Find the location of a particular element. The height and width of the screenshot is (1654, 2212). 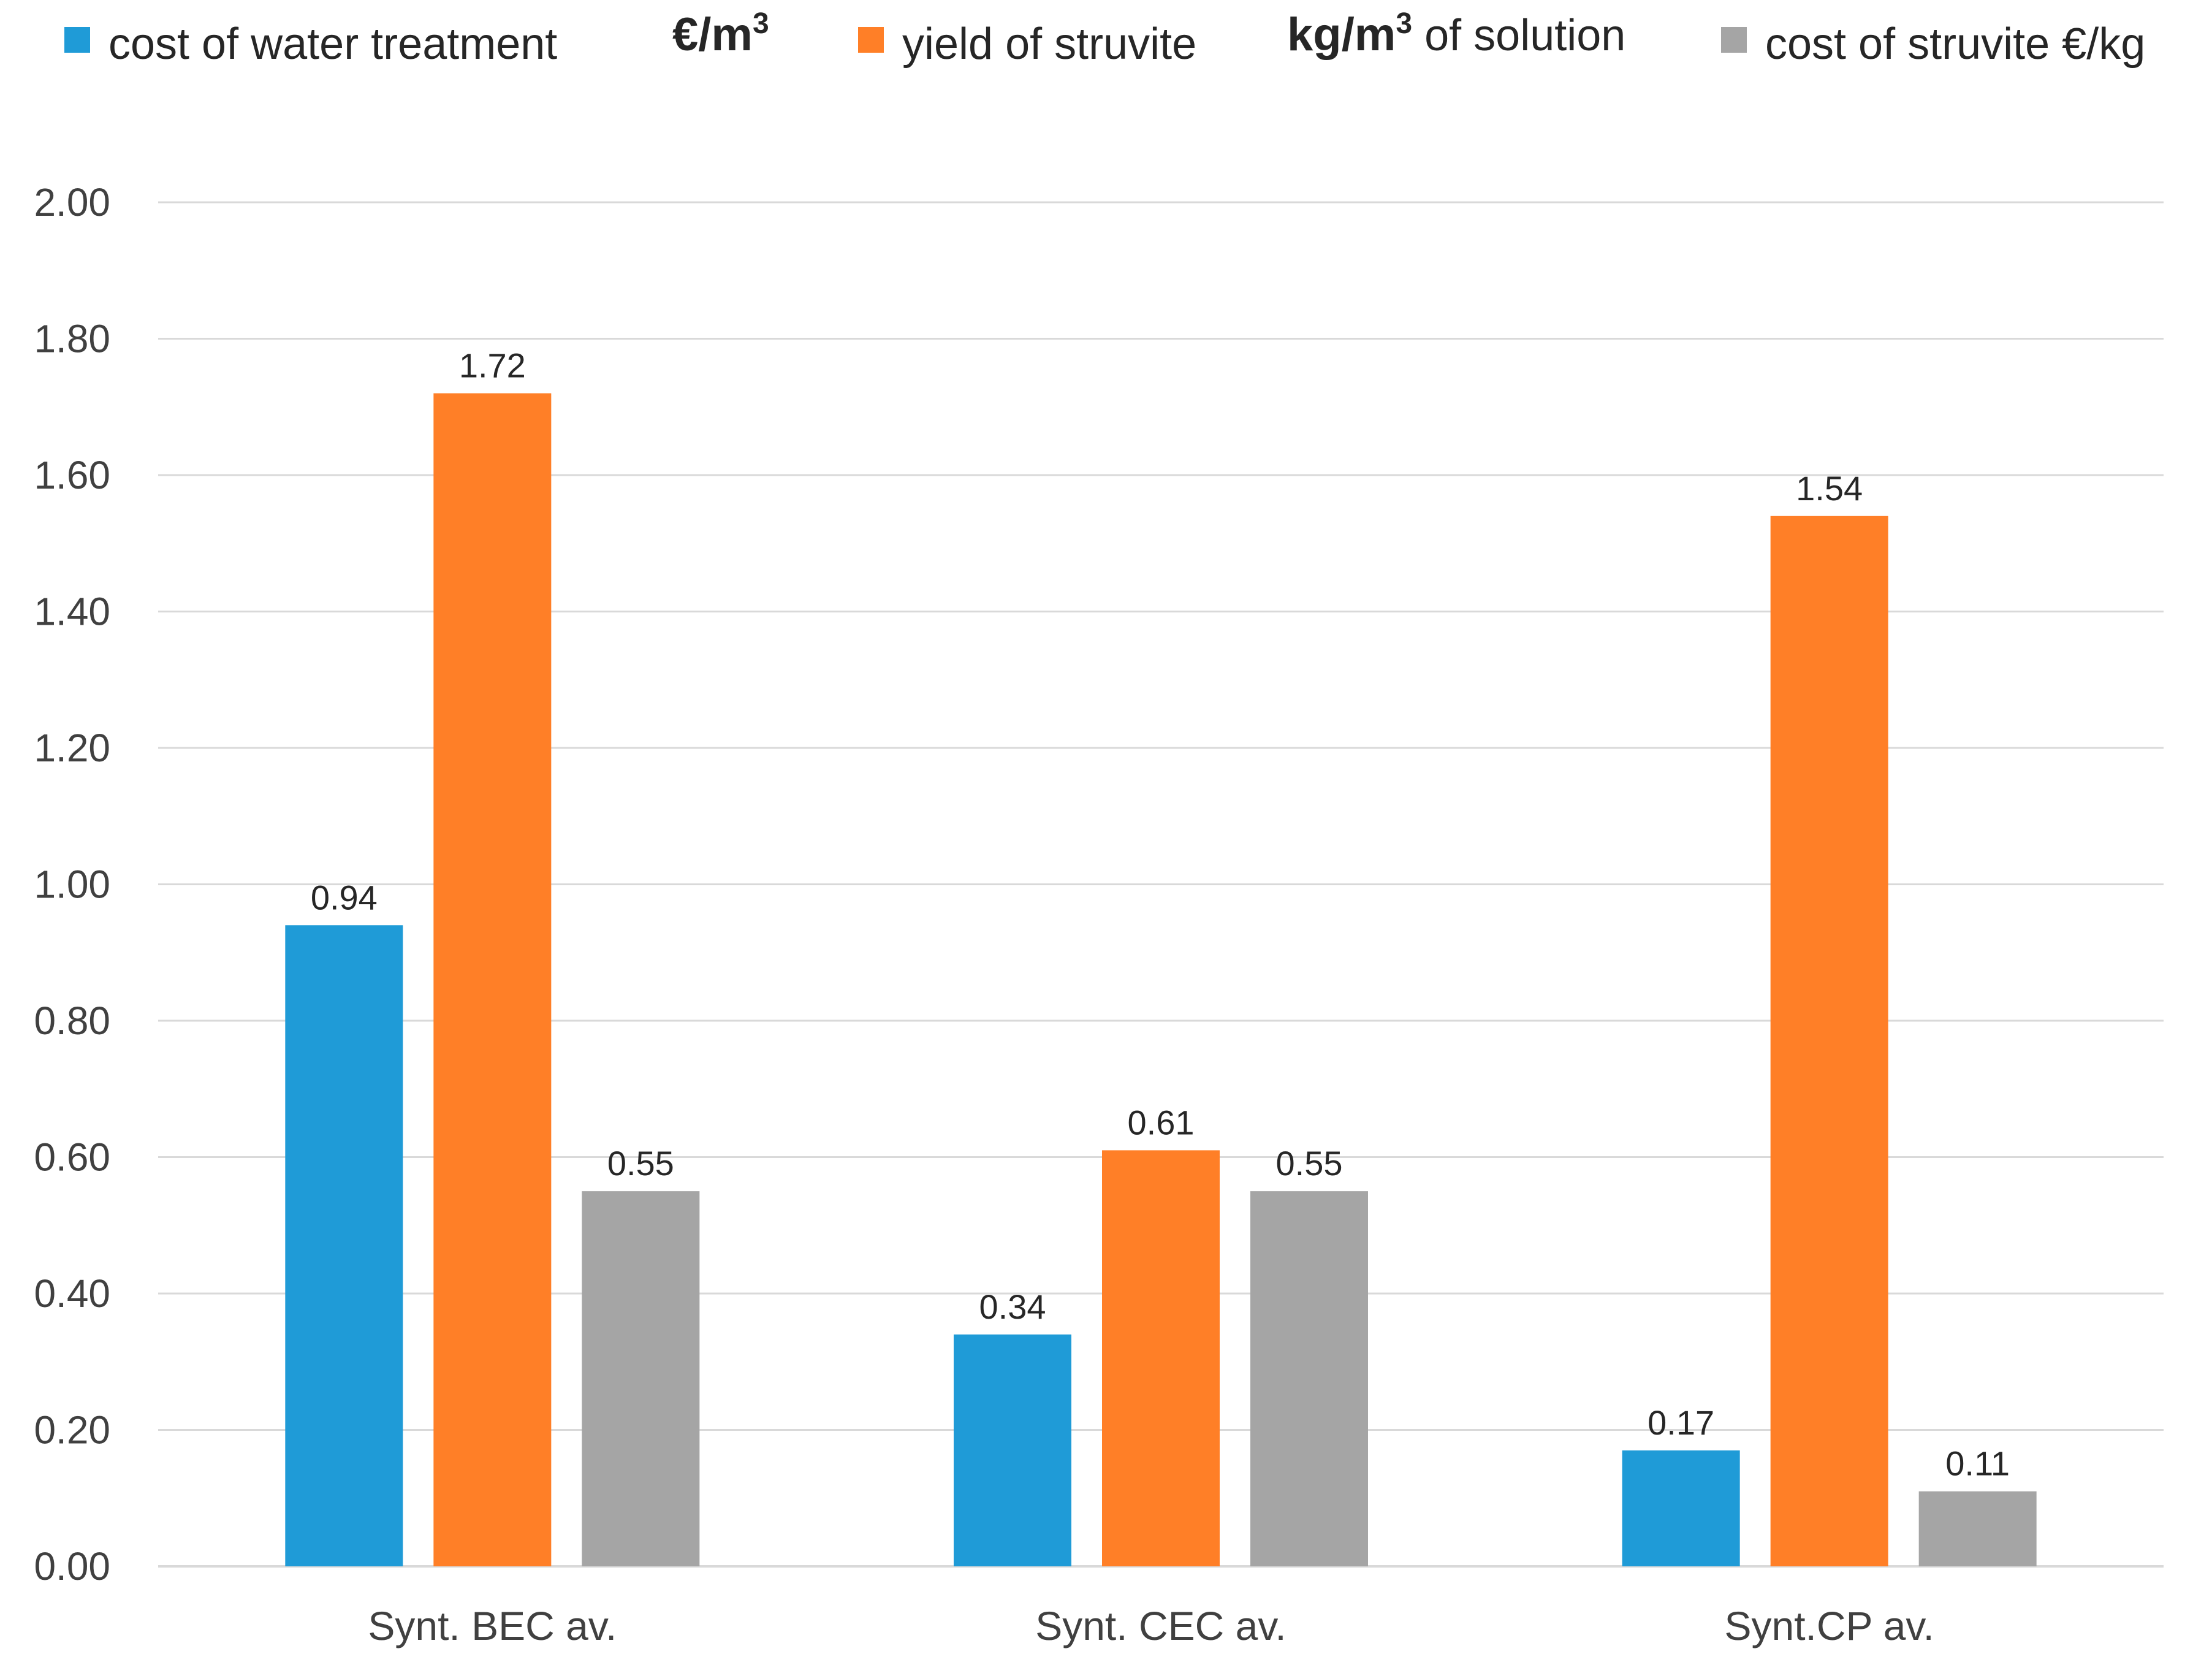

data-label: 1.54 is located at coordinates (1829, 489).